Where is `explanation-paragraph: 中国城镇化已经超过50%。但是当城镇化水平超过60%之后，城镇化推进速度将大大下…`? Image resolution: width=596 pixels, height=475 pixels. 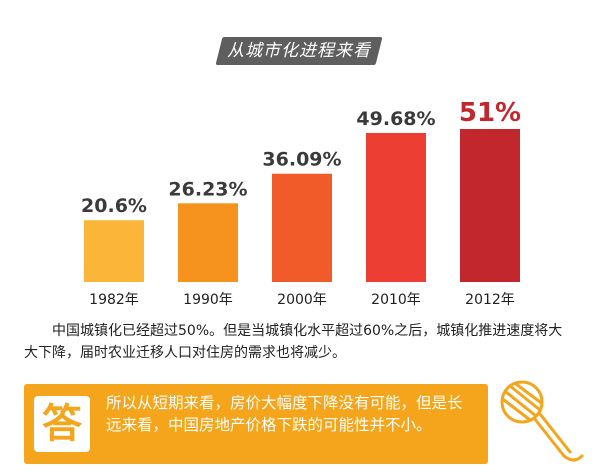
explanation-paragraph: 中国城镇化已经超过50%。但是当城镇化水平超过60%之后，城镇化推进速度将大大下… is located at coordinates (293, 342).